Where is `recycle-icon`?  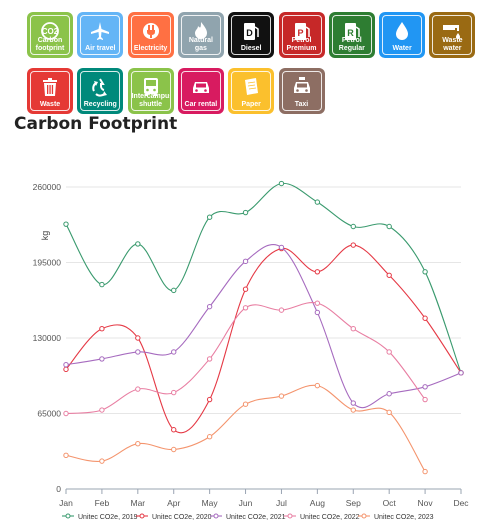 recycle-icon is located at coordinates (100, 87).